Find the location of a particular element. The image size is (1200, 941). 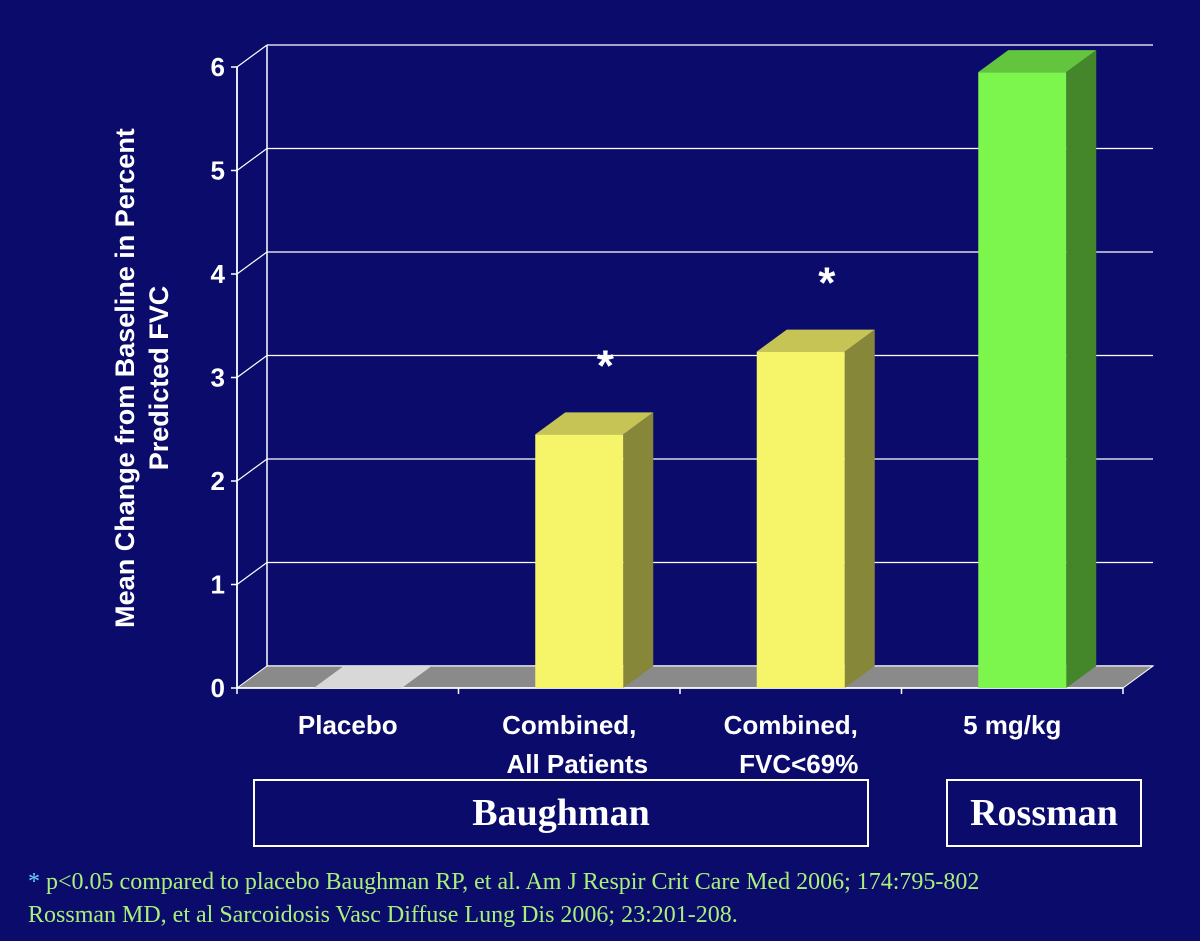

y-tick-label: 0 is located at coordinates (218, 688).